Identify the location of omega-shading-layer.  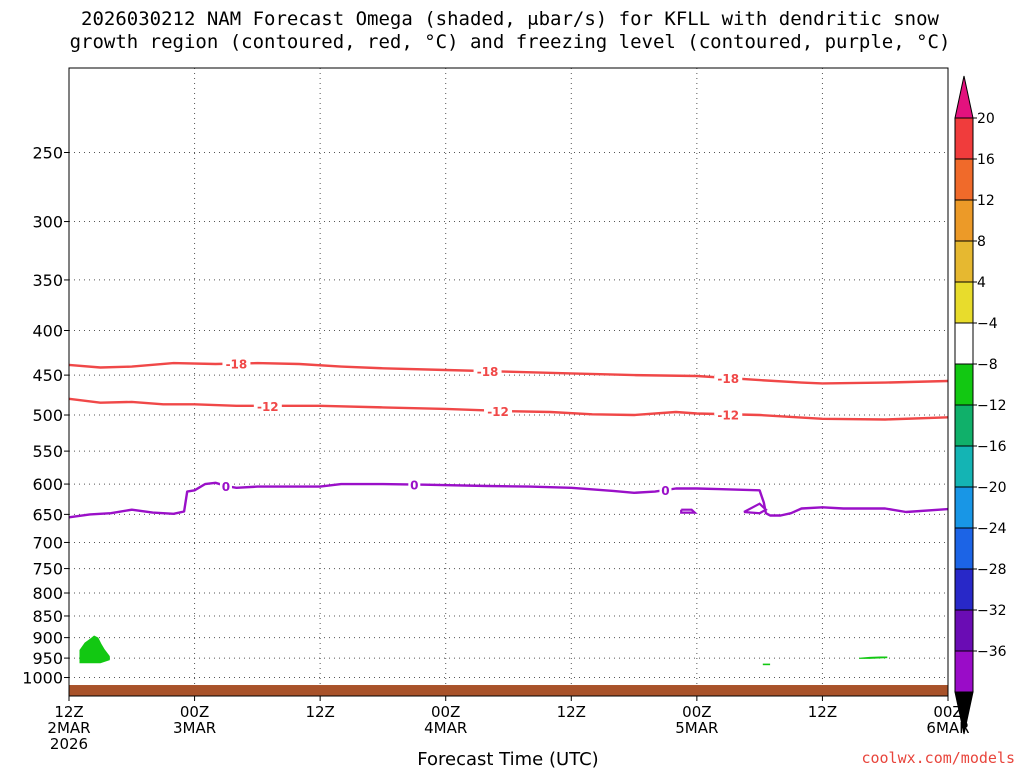
(483, 650).